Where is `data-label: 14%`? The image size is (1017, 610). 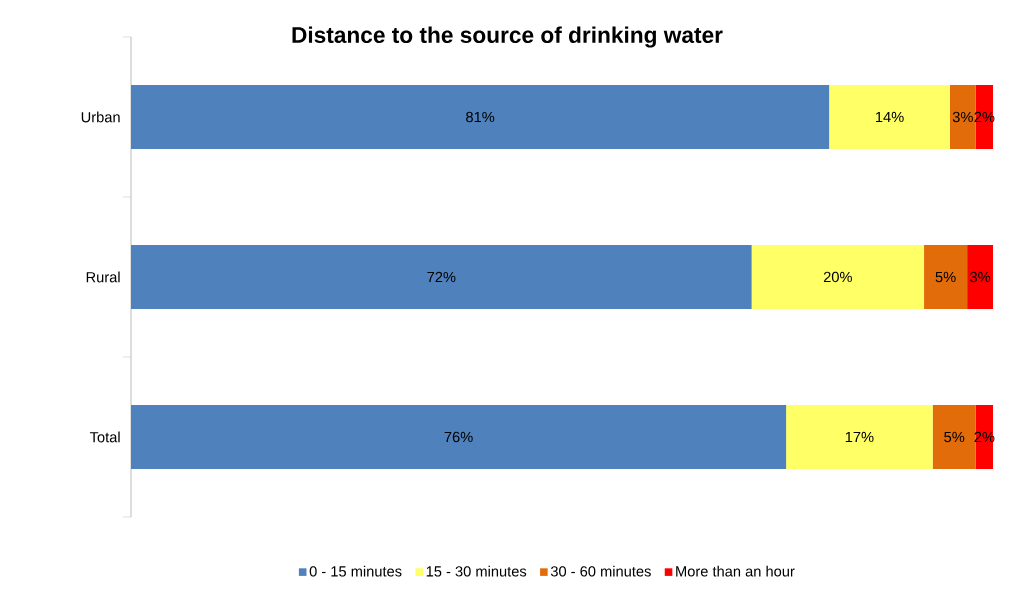 data-label: 14% is located at coordinates (889, 117).